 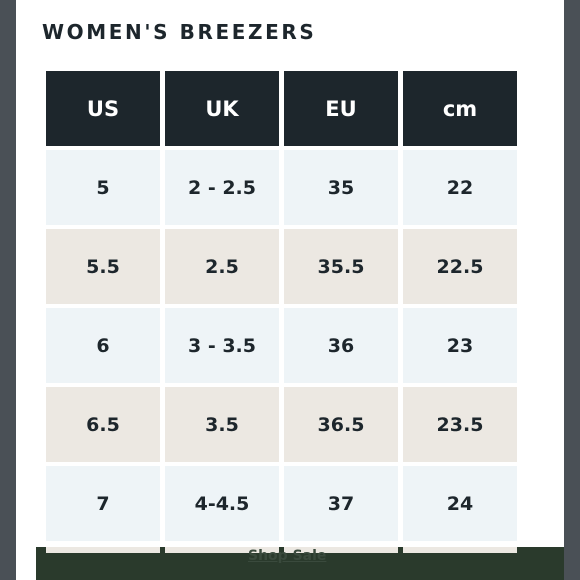 What do you see at coordinates (460, 266) in the screenshot?
I see `table-cell: 22.5` at bounding box center [460, 266].